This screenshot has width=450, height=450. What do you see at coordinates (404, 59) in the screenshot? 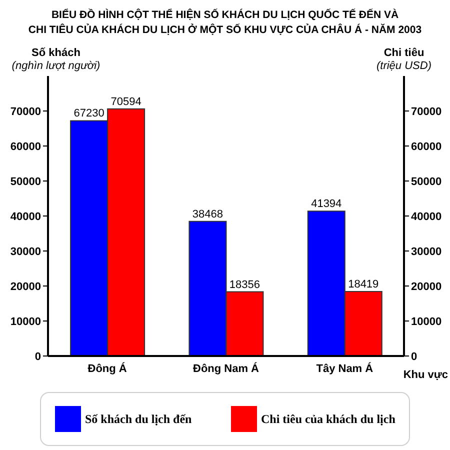
I see `y2-axis-title: Chi tiêu (triệu USD)` at bounding box center [404, 59].